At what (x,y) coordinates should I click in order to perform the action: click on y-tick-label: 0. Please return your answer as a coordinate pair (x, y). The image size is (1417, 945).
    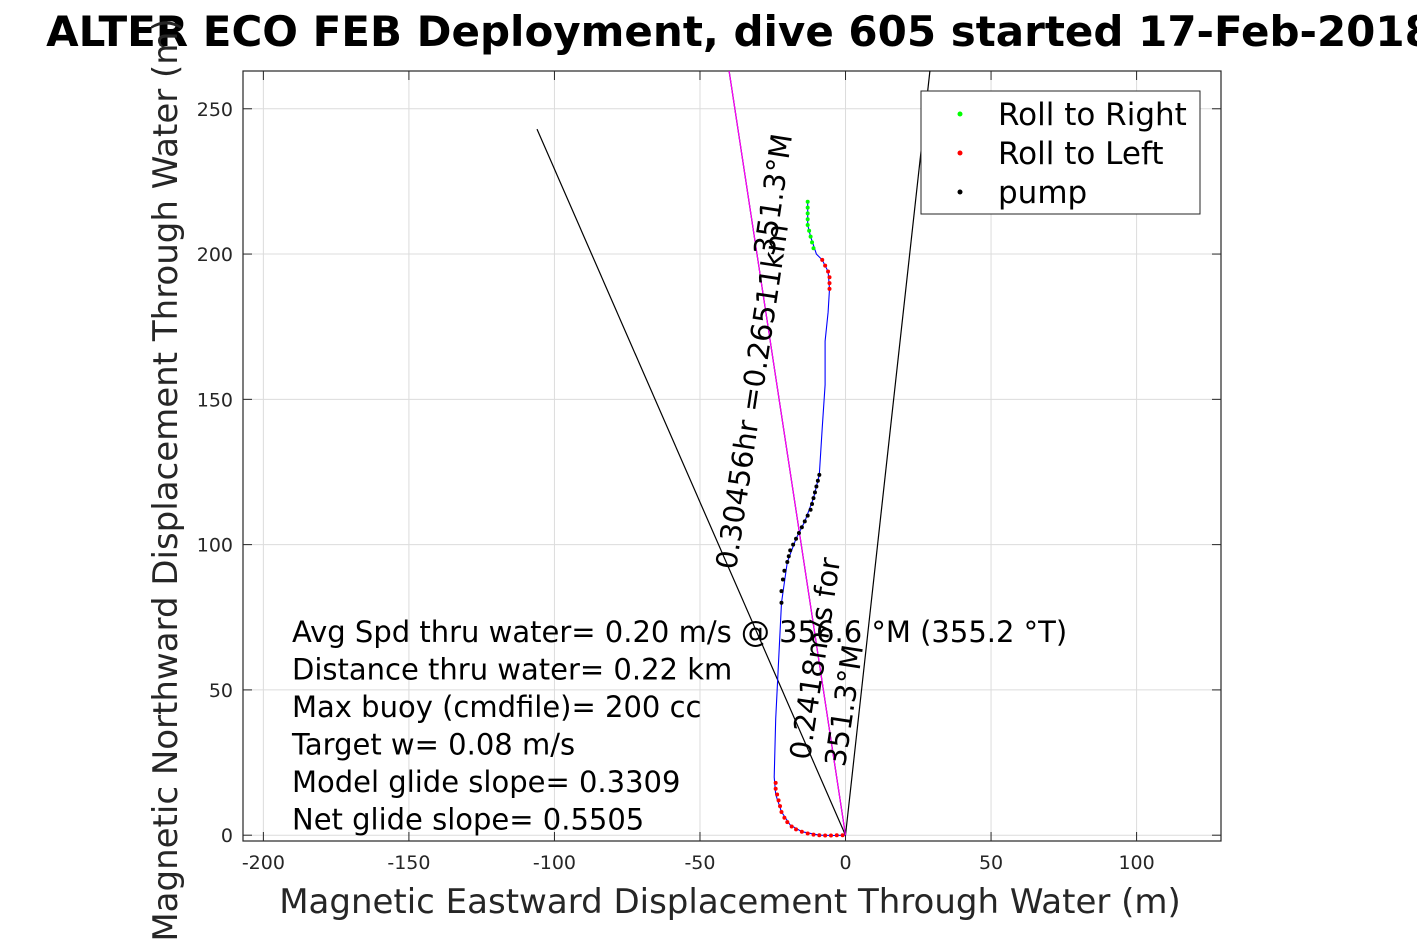
    Looking at the image, I should click on (227, 836).